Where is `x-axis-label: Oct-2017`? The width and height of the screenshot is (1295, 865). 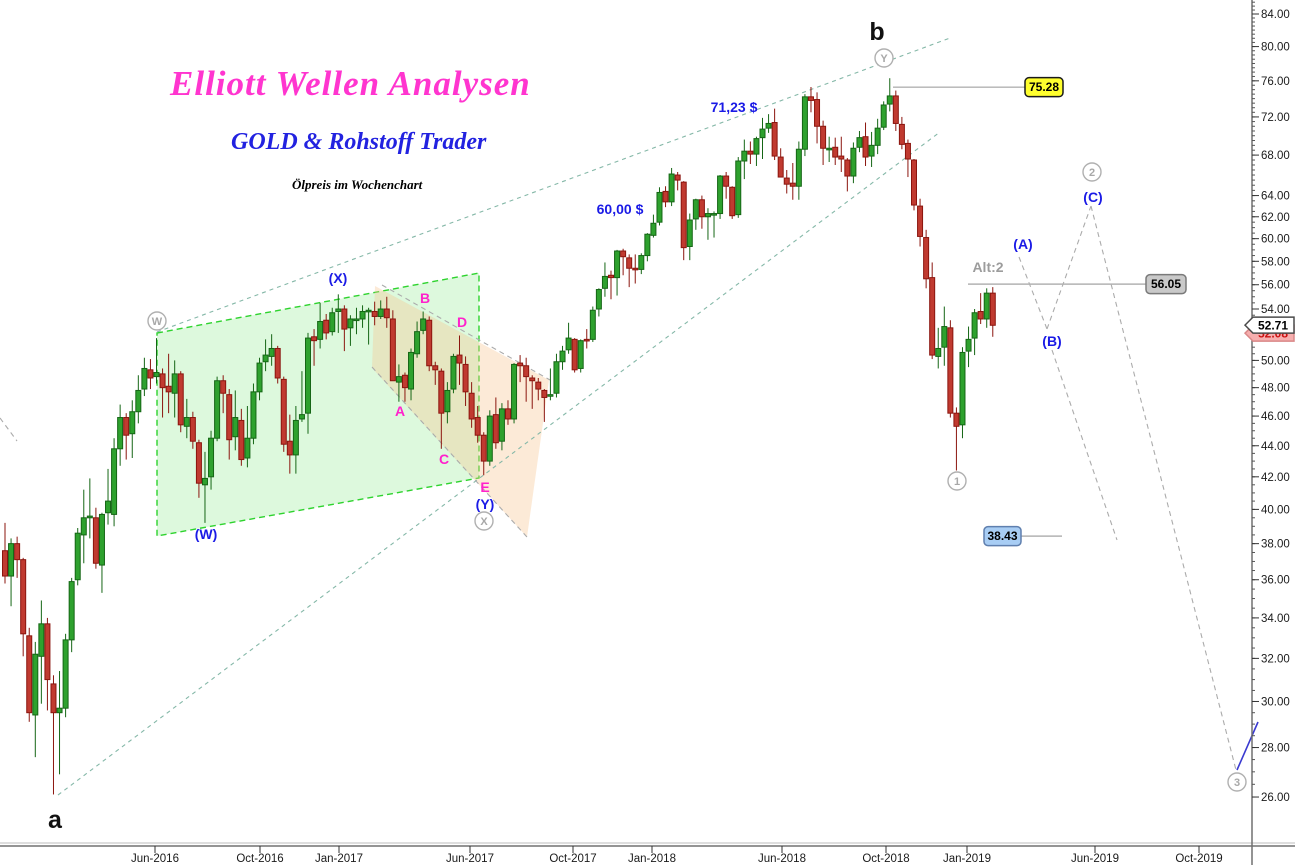
x-axis-label: Oct-2017 is located at coordinates (572, 859).